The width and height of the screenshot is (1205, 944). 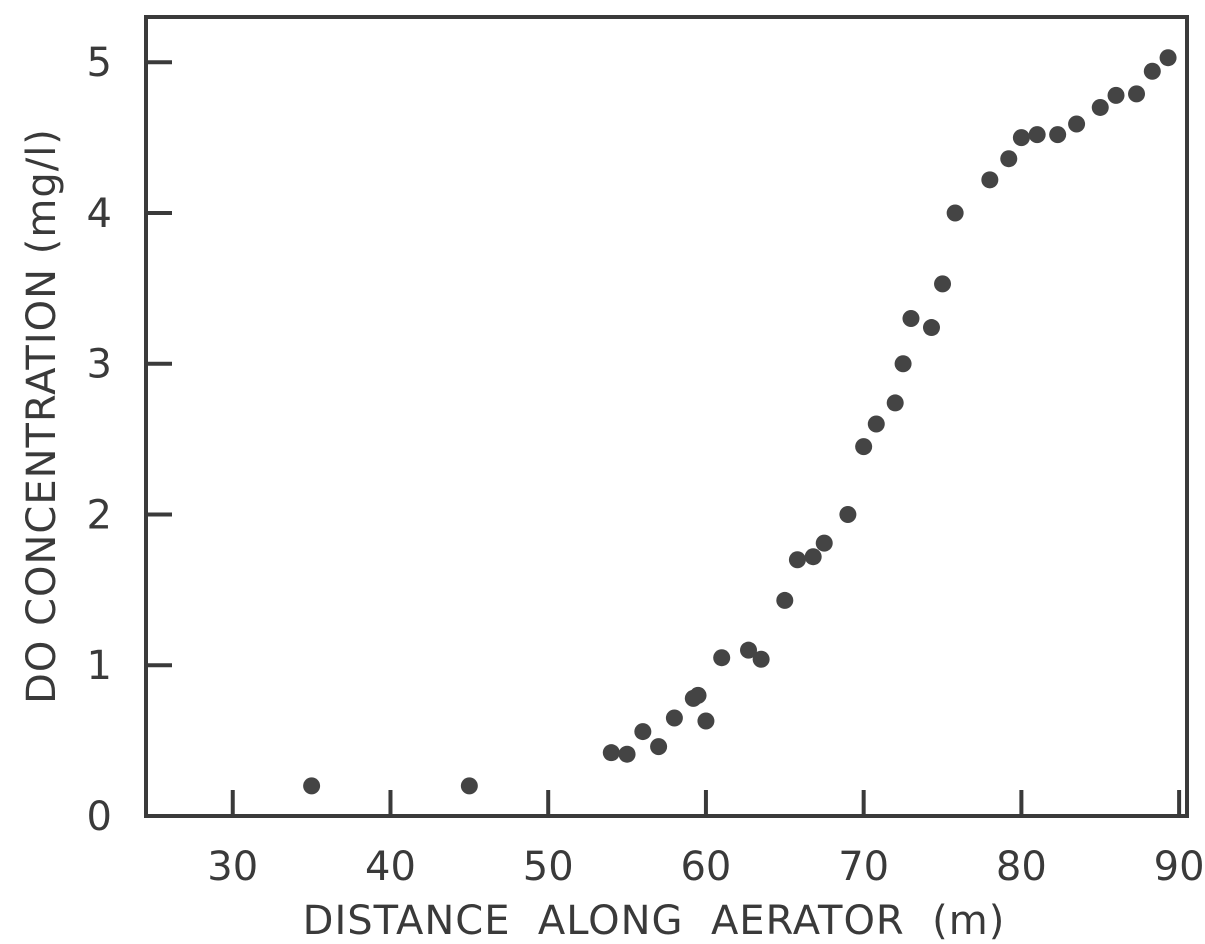 What do you see at coordinates (863, 867) in the screenshot?
I see `x-tick-label: 70` at bounding box center [863, 867].